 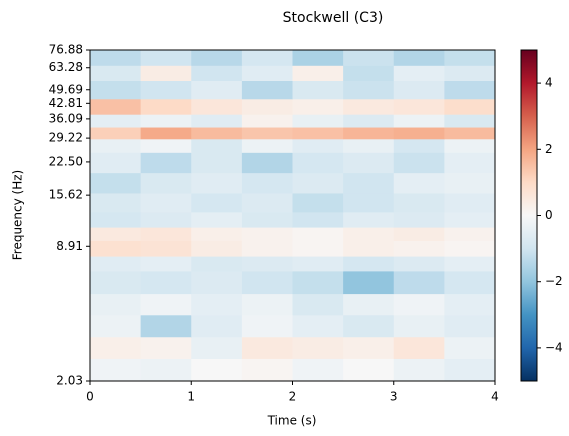 I want to click on y-tick-label: 49.69, so click(x=66, y=89).